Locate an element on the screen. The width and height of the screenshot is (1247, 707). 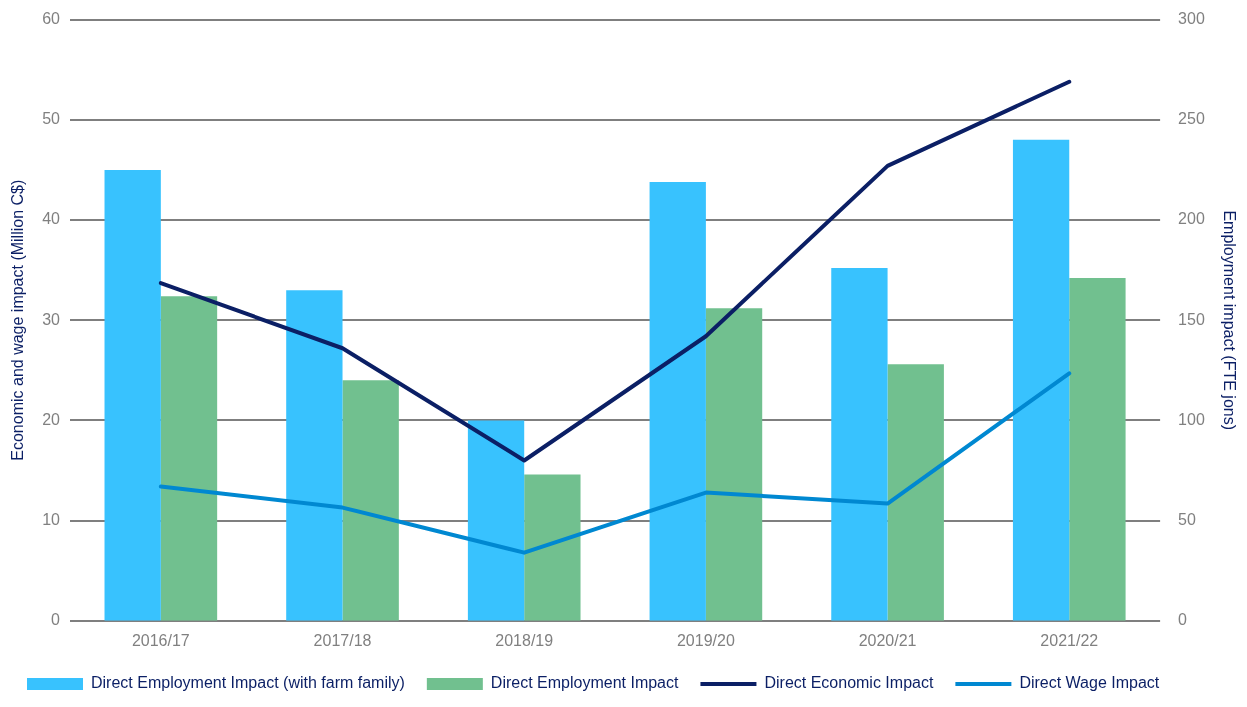
y2-tick-label: 300 is located at coordinates (1191, 19).